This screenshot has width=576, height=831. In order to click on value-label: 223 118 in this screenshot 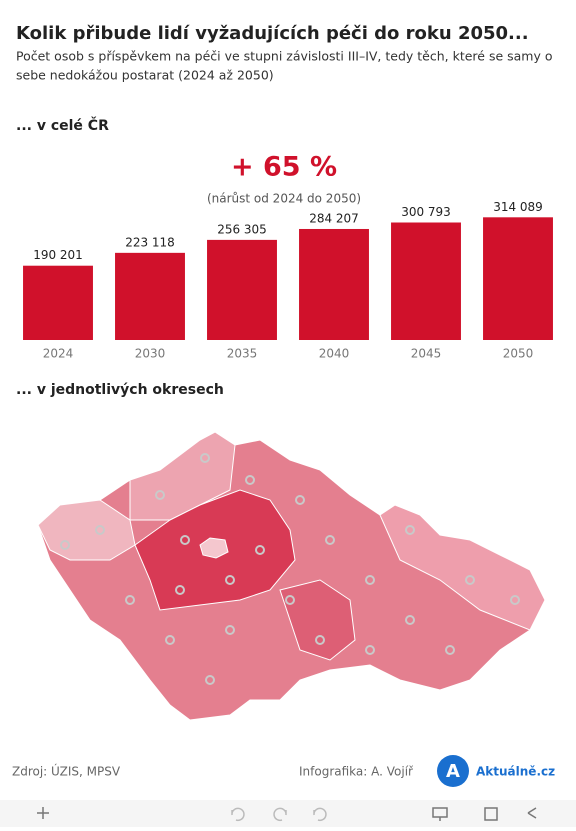, I will do `click(150, 242)`.